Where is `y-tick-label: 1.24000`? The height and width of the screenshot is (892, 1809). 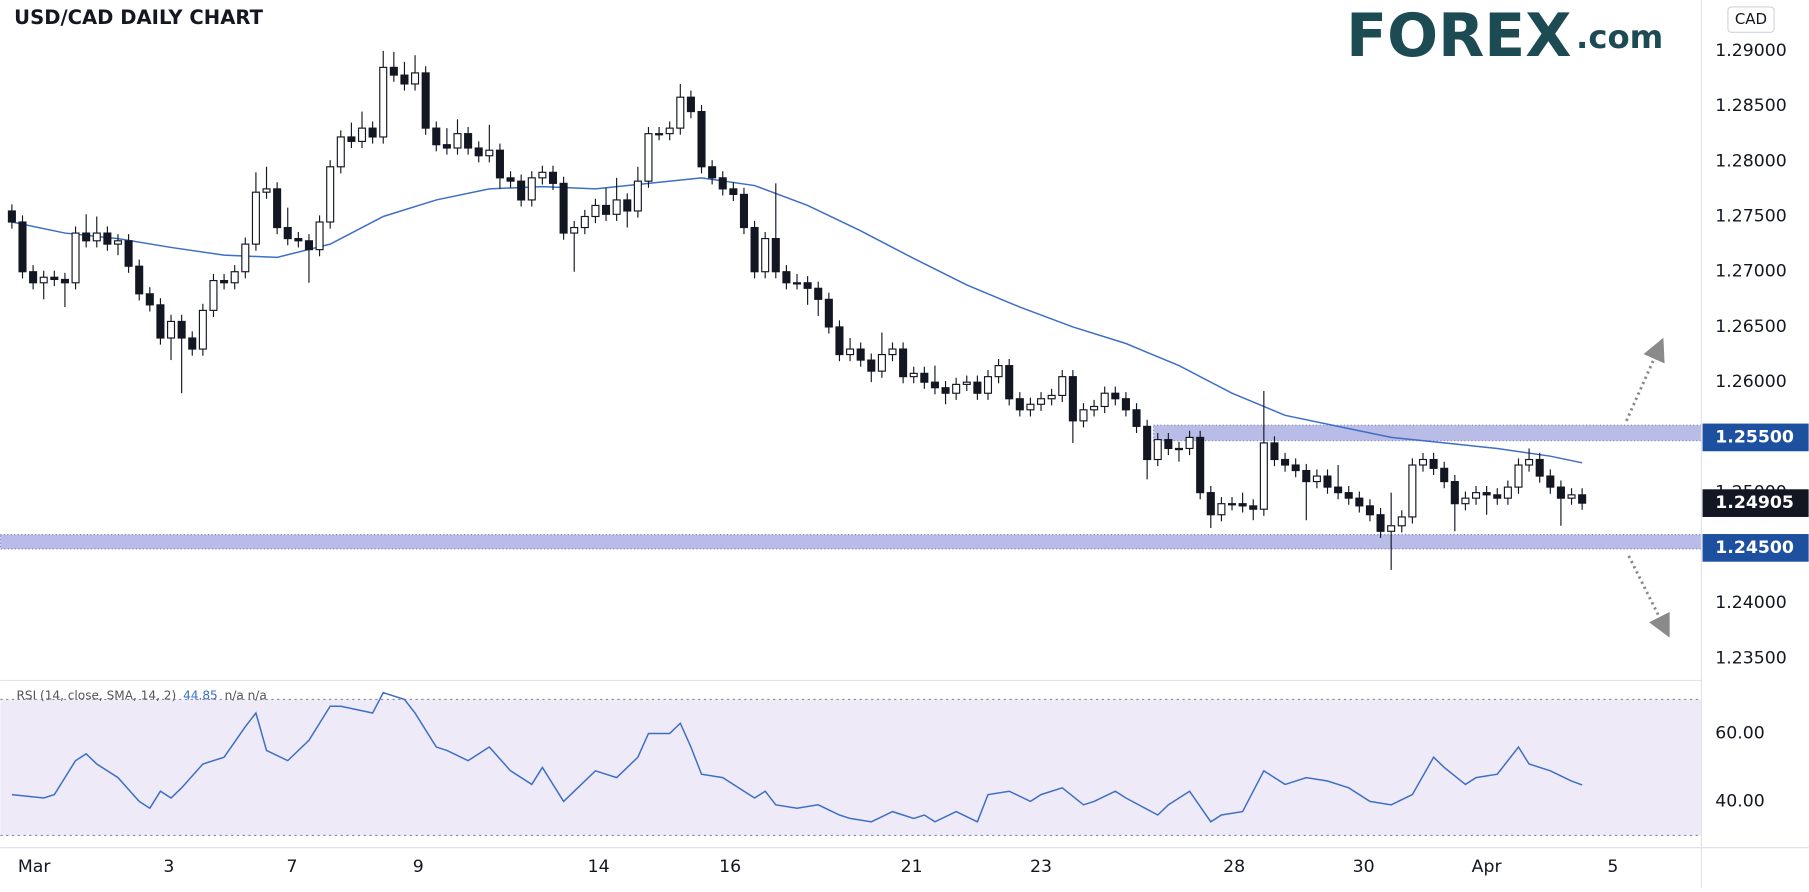 y-tick-label: 1.24000 is located at coordinates (1750, 603).